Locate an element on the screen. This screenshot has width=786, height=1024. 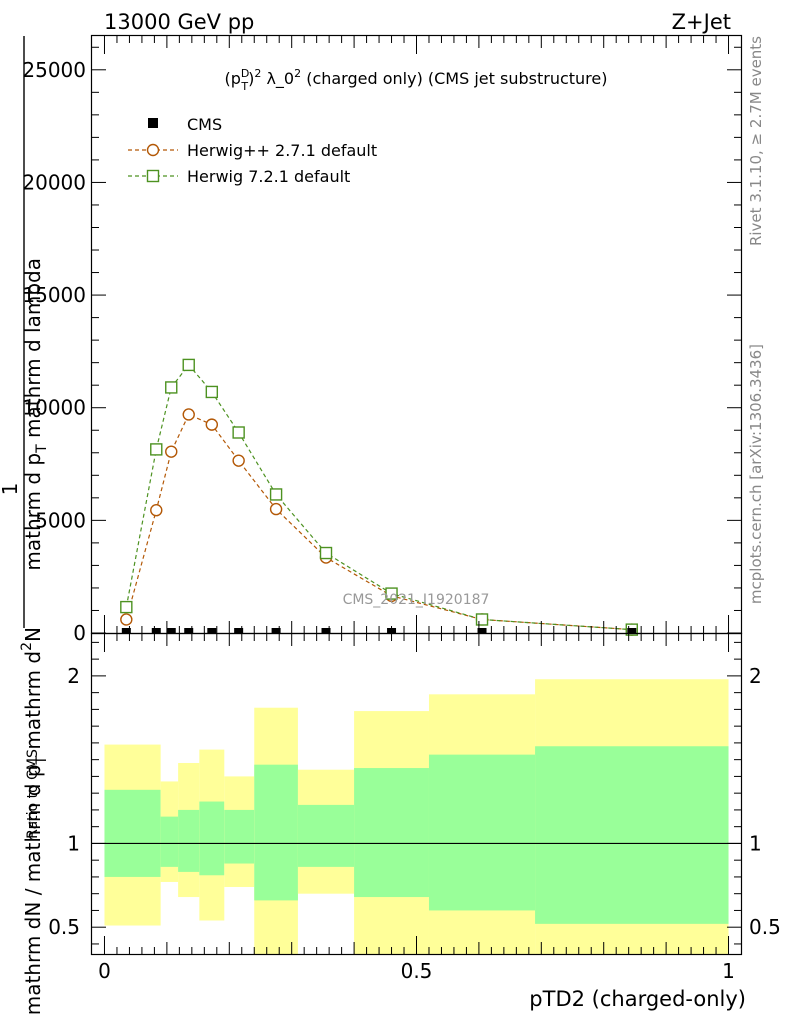
title-pow2: 2 is located at coordinates (297, 73).